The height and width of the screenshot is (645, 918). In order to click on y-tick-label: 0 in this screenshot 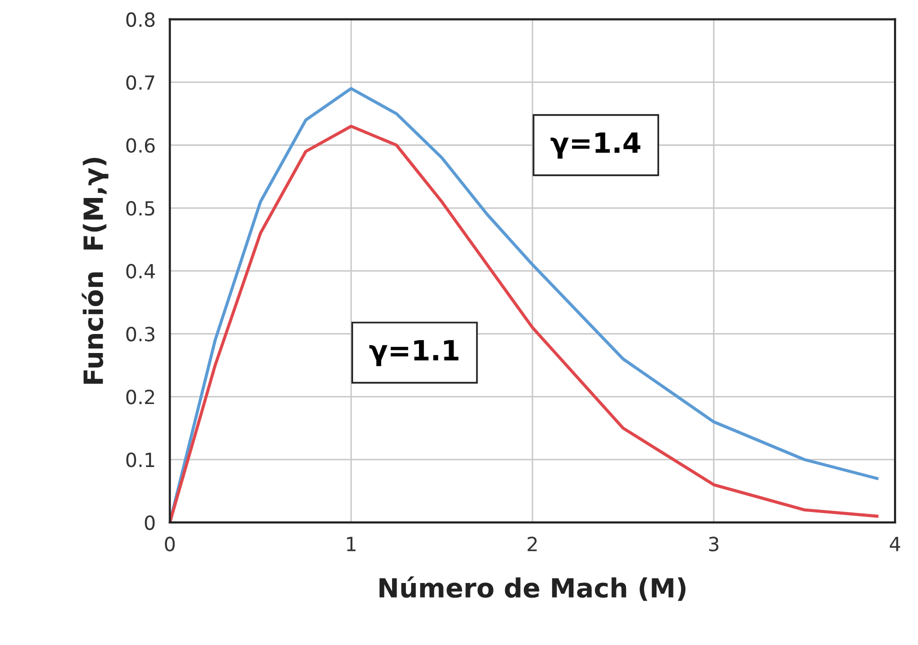, I will do `click(149, 522)`.